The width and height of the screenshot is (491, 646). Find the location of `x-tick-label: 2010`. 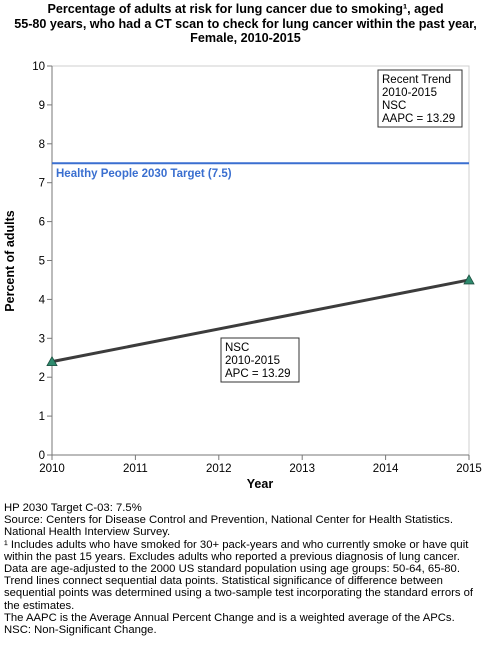

x-tick-label: 2010 is located at coordinates (52, 469).